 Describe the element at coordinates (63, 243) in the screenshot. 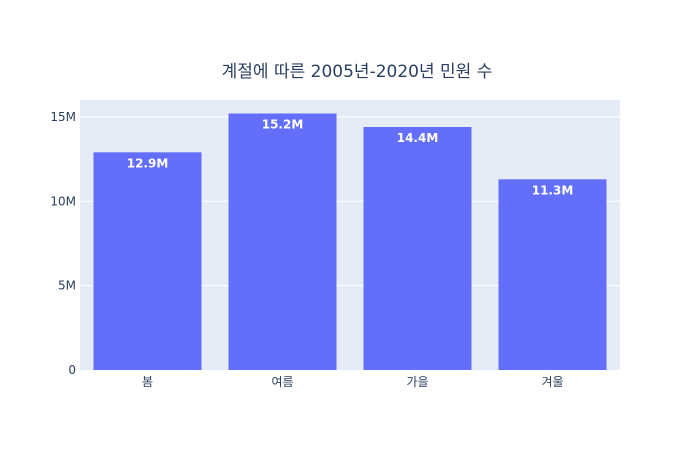

I see `y-axis-ticks: 0 5M 10M 15M` at that location.